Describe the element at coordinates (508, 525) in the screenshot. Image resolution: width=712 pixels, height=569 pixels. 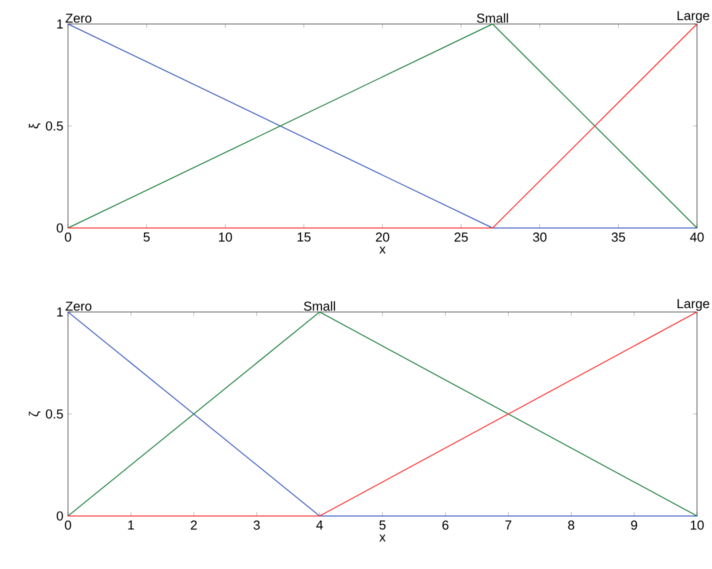
I see `x-tick-label: 7` at that location.